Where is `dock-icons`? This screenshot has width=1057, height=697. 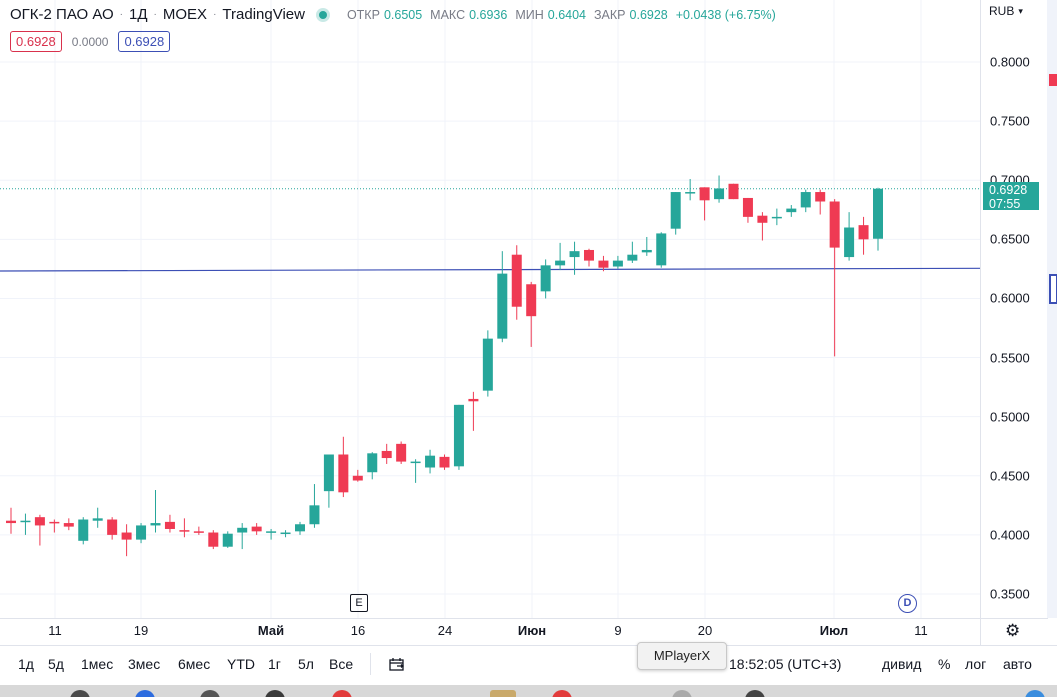
dock-icons is located at coordinates (557, 693).